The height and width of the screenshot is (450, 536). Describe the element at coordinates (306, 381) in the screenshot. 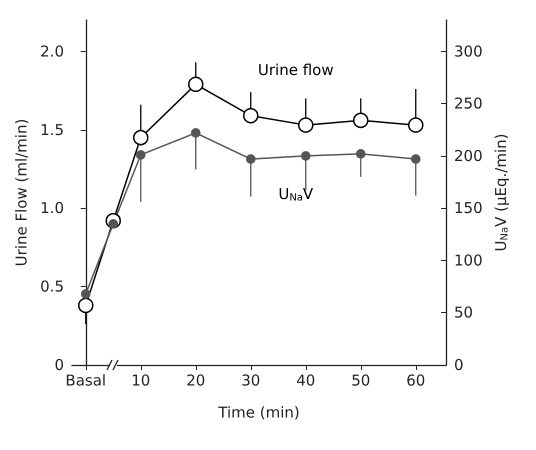

I see `x-tick-label: 40` at that location.